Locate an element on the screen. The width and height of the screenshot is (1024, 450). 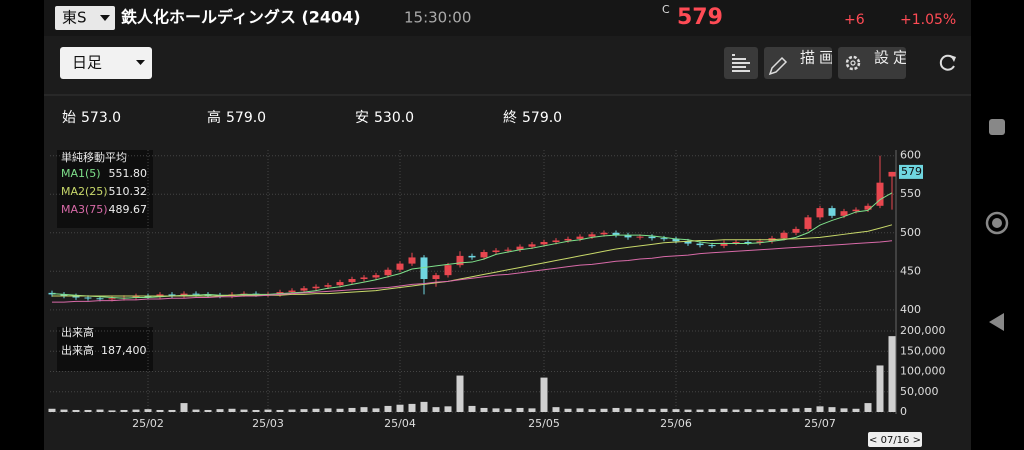
cursor-label: < 07/16 > is located at coordinates (895, 440).